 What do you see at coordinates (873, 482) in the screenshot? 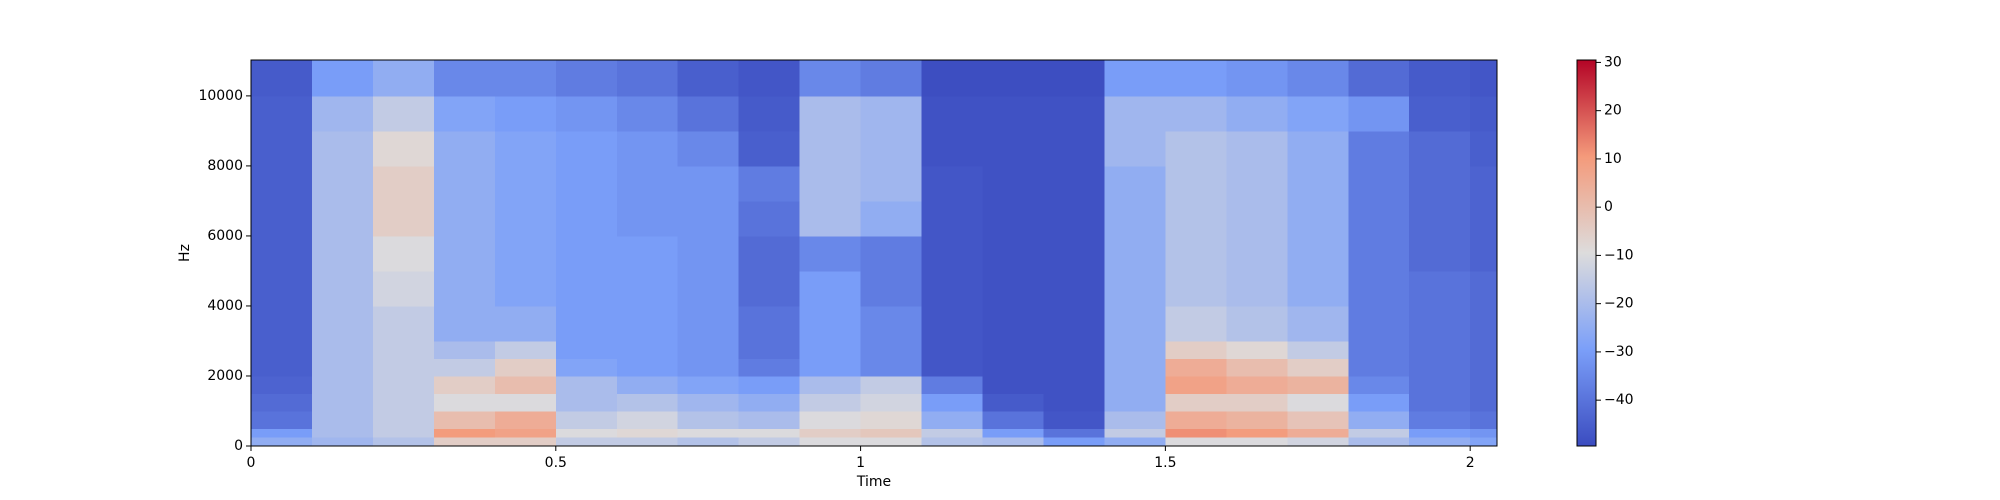
I see `x-axis-label: Time` at bounding box center [873, 482].